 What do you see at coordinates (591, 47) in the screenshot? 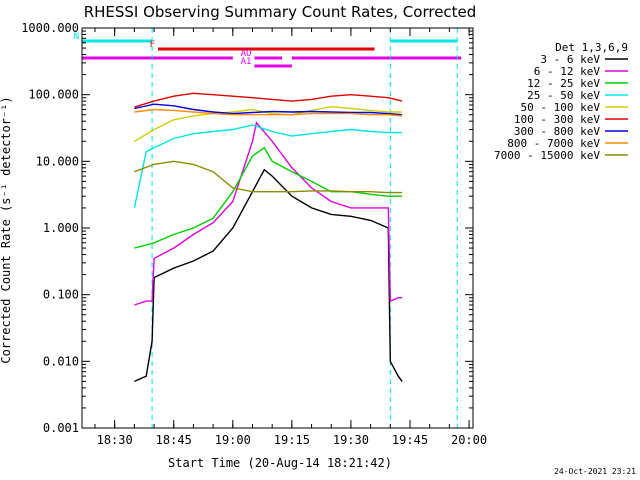
I see `legend-title: Det 1,3,6,9` at bounding box center [591, 47].